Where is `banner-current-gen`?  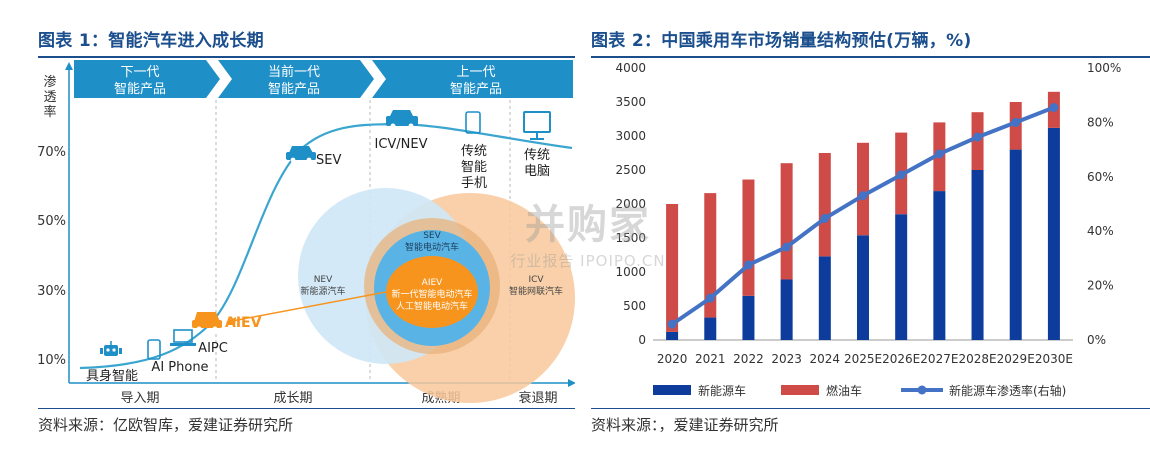 banner-current-gen is located at coordinates (296, 79).